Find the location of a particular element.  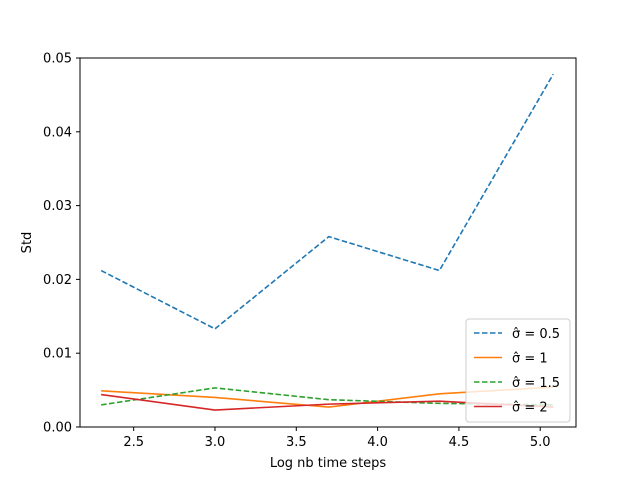

x-tick-label: 2.5 is located at coordinates (133, 442).